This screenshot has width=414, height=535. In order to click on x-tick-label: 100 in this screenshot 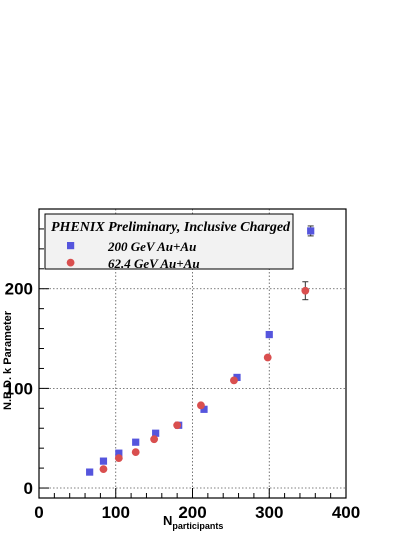, I will do `click(116, 512)`.